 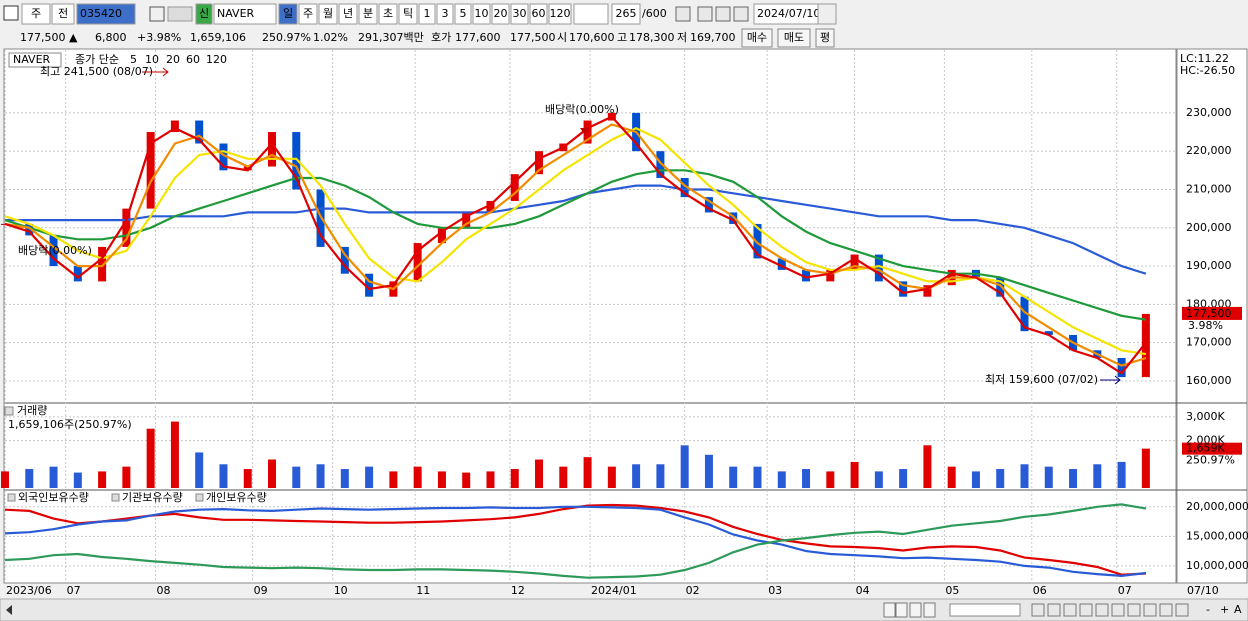 I want to click on panel-title: 거래량, so click(x=32, y=410).